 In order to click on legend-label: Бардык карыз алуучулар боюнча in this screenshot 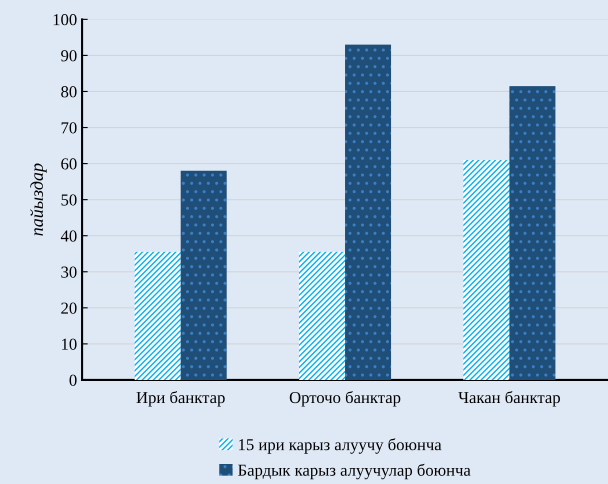, I will do `click(354, 472)`.